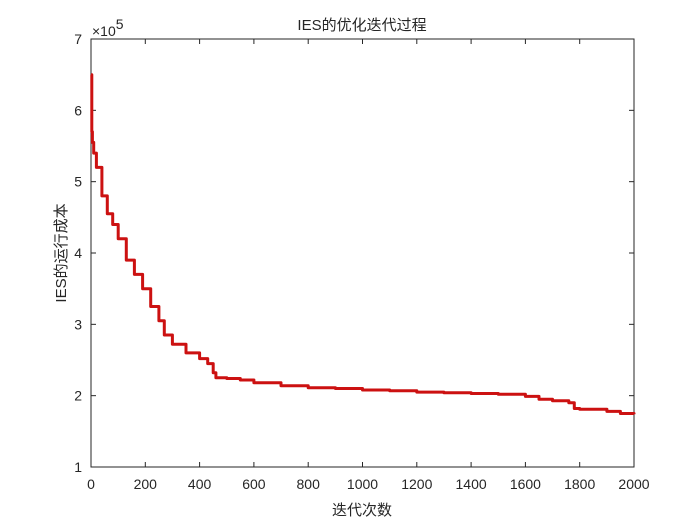 Image resolution: width=700 pixels, height=525 pixels. Describe the element at coordinates (91, 484) in the screenshot. I see `x-tick-label: 0` at that location.